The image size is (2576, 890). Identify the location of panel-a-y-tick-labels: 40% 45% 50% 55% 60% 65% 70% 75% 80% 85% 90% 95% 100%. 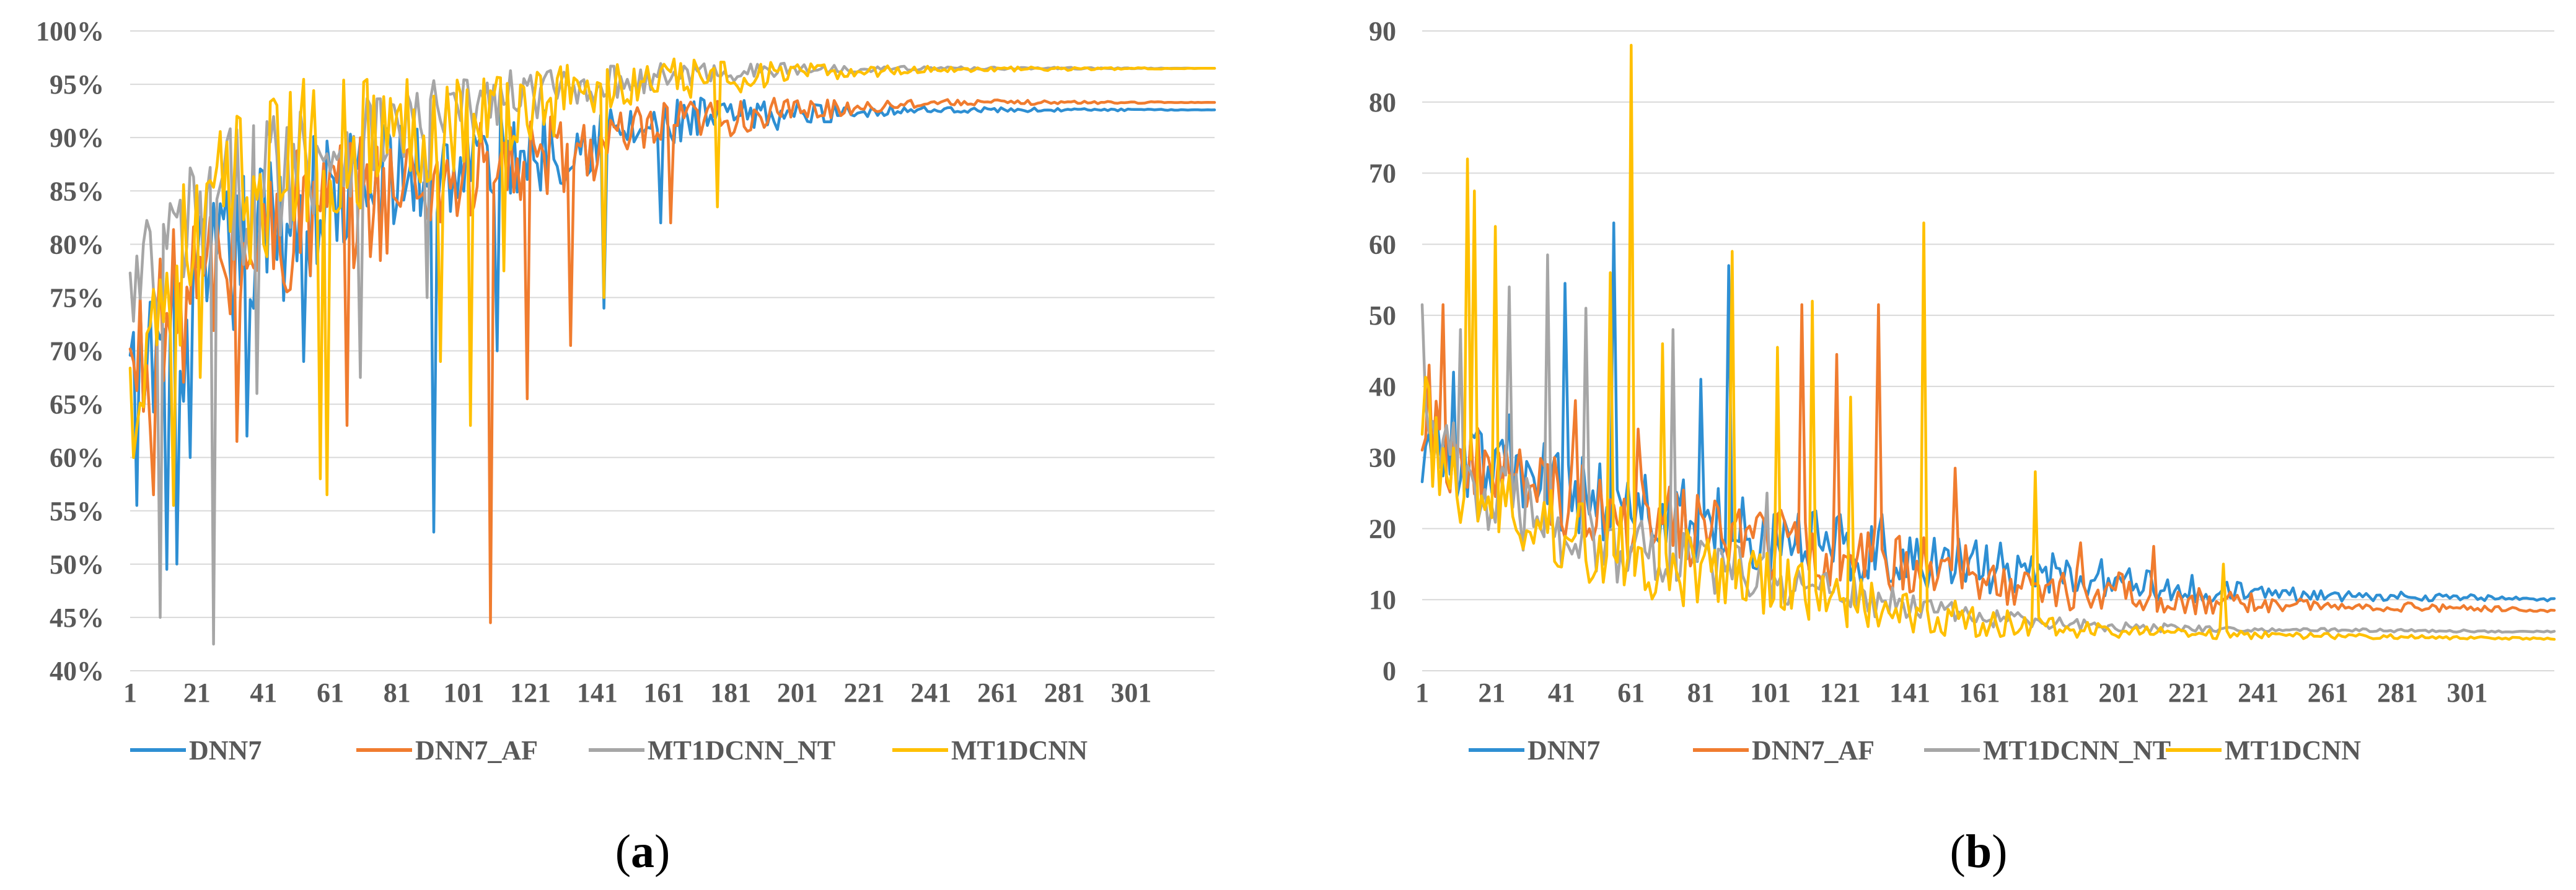
(70, 351).